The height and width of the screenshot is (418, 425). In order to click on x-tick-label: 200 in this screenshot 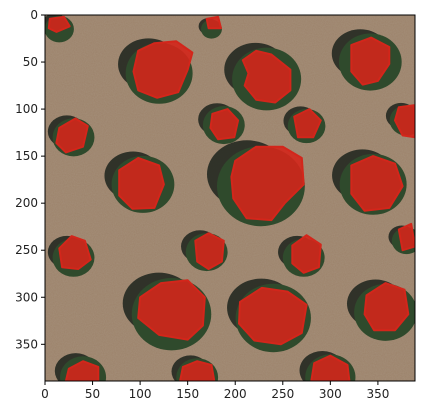, I will do `click(235, 394)`.